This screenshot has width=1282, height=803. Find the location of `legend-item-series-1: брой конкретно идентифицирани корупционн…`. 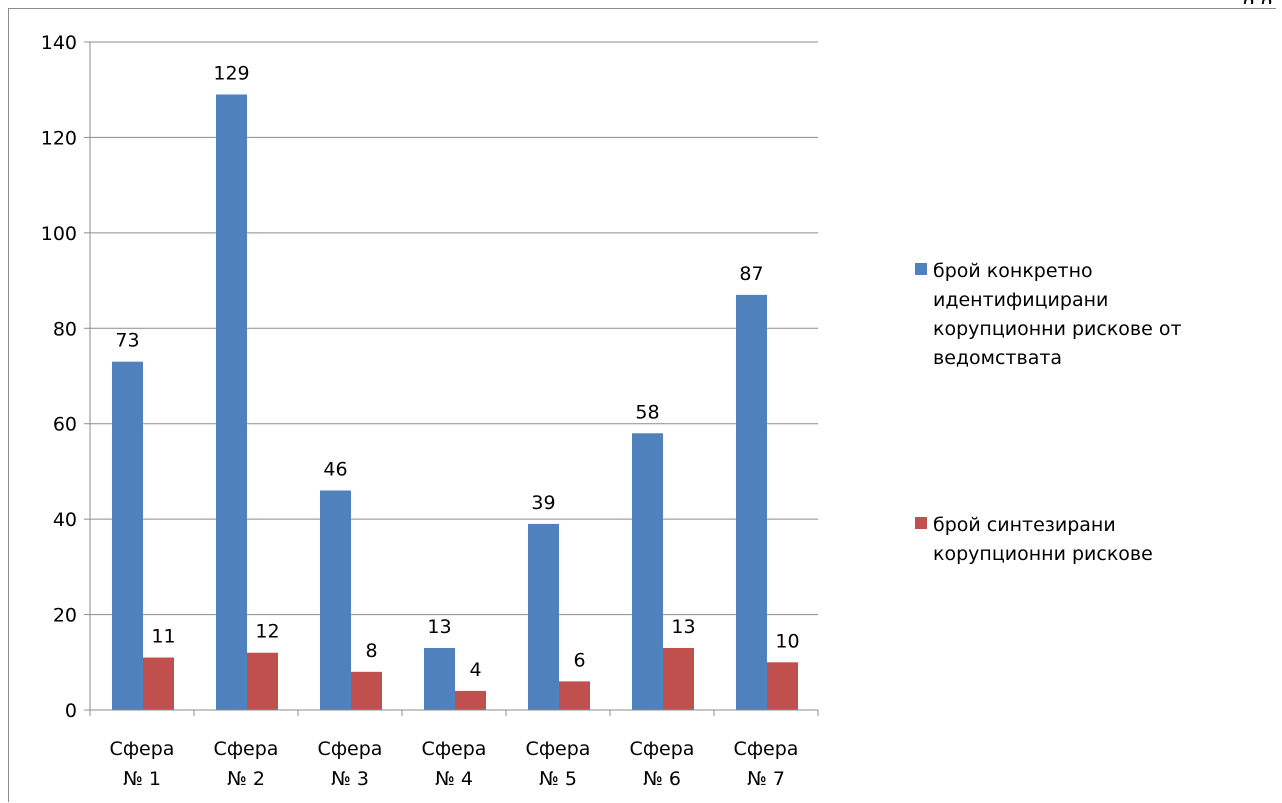

legend-item-series-1: брой конкретно идентифицирани корупционн… is located at coordinates (1054, 315).